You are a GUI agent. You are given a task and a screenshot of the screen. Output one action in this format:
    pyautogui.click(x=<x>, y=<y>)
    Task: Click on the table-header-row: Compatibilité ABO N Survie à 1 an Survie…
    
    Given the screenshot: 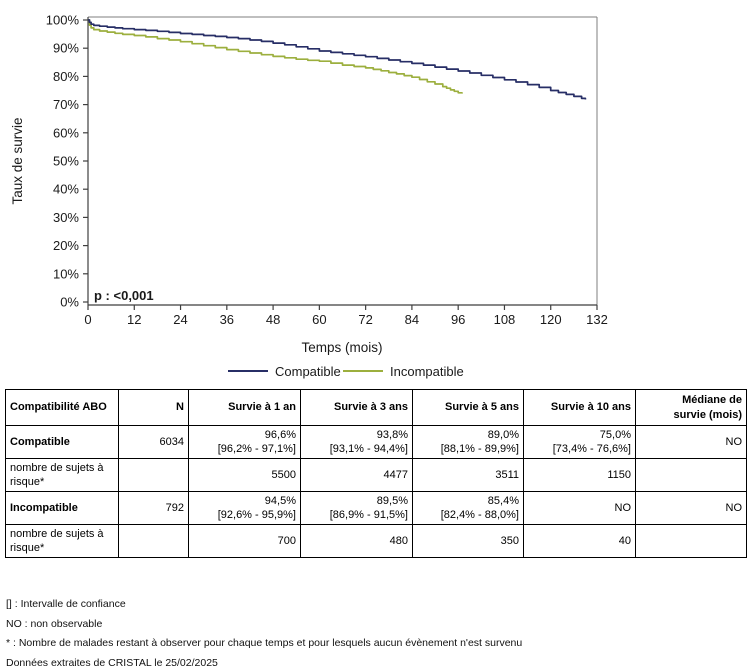 What is the action you would take?
    pyautogui.click(x=376, y=407)
    